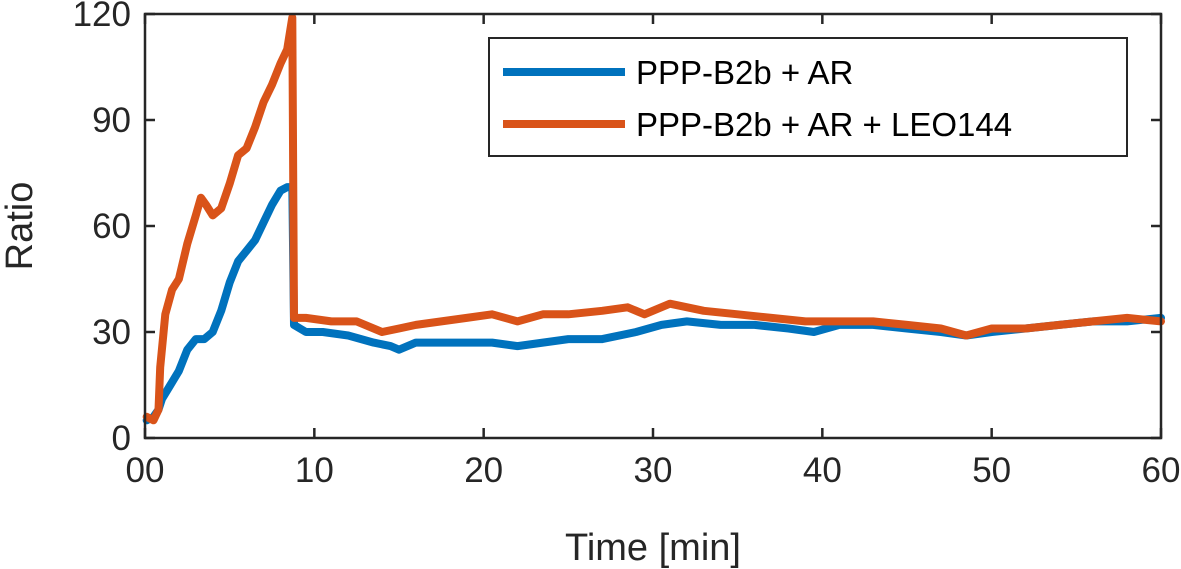 This screenshot has height=569, width=1181. What do you see at coordinates (102, 17) in the screenshot?
I see `y-tick-label: 120` at bounding box center [102, 17].